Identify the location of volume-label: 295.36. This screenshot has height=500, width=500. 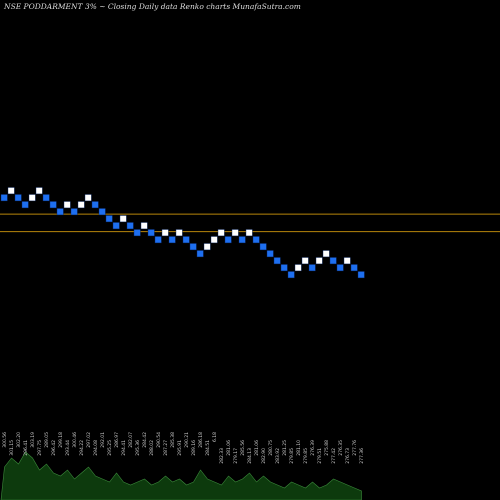
(138, 448).